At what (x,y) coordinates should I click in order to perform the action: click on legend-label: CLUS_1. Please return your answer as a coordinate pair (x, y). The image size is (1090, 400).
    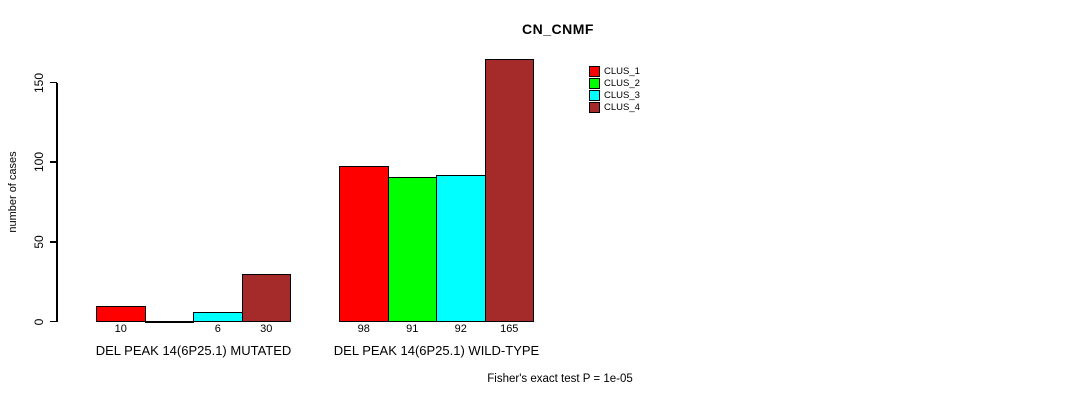
    Looking at the image, I should click on (622, 71).